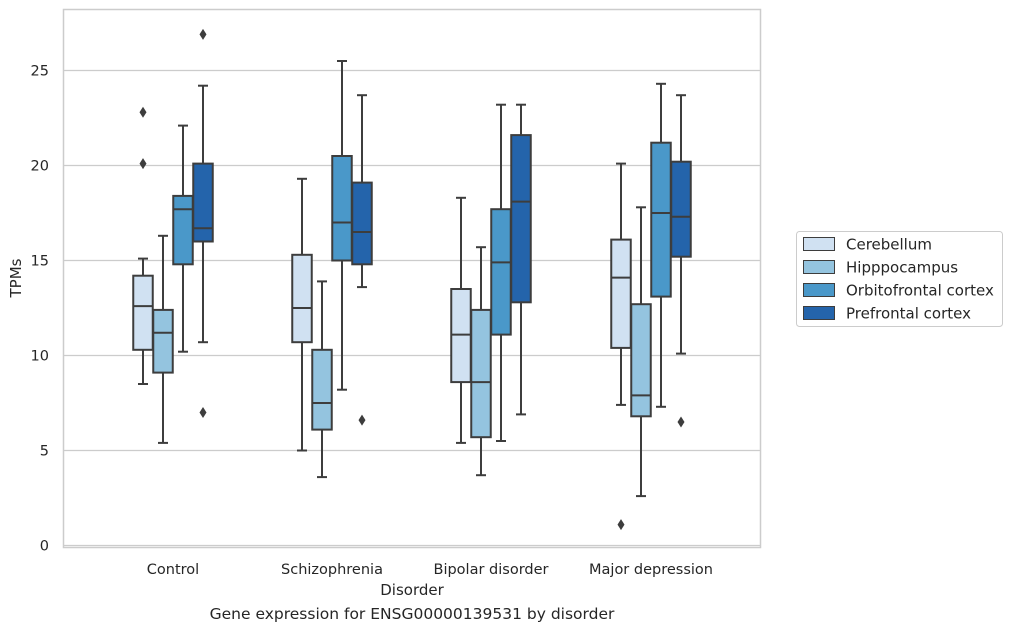 The height and width of the screenshot is (634, 1013). Describe the element at coordinates (902, 268) in the screenshot. I see `legend-label: Hipppocampus` at that location.